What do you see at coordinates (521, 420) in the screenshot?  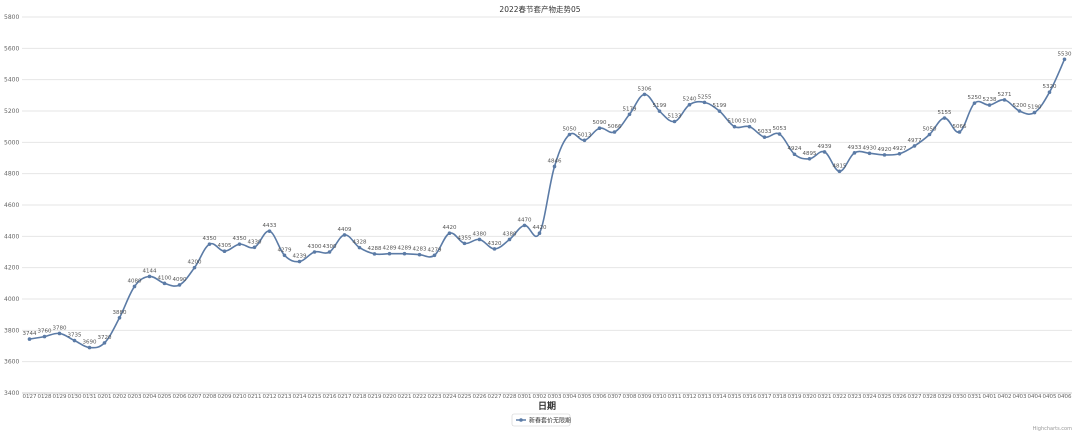 I see `legend-marker-icon` at bounding box center [521, 420].